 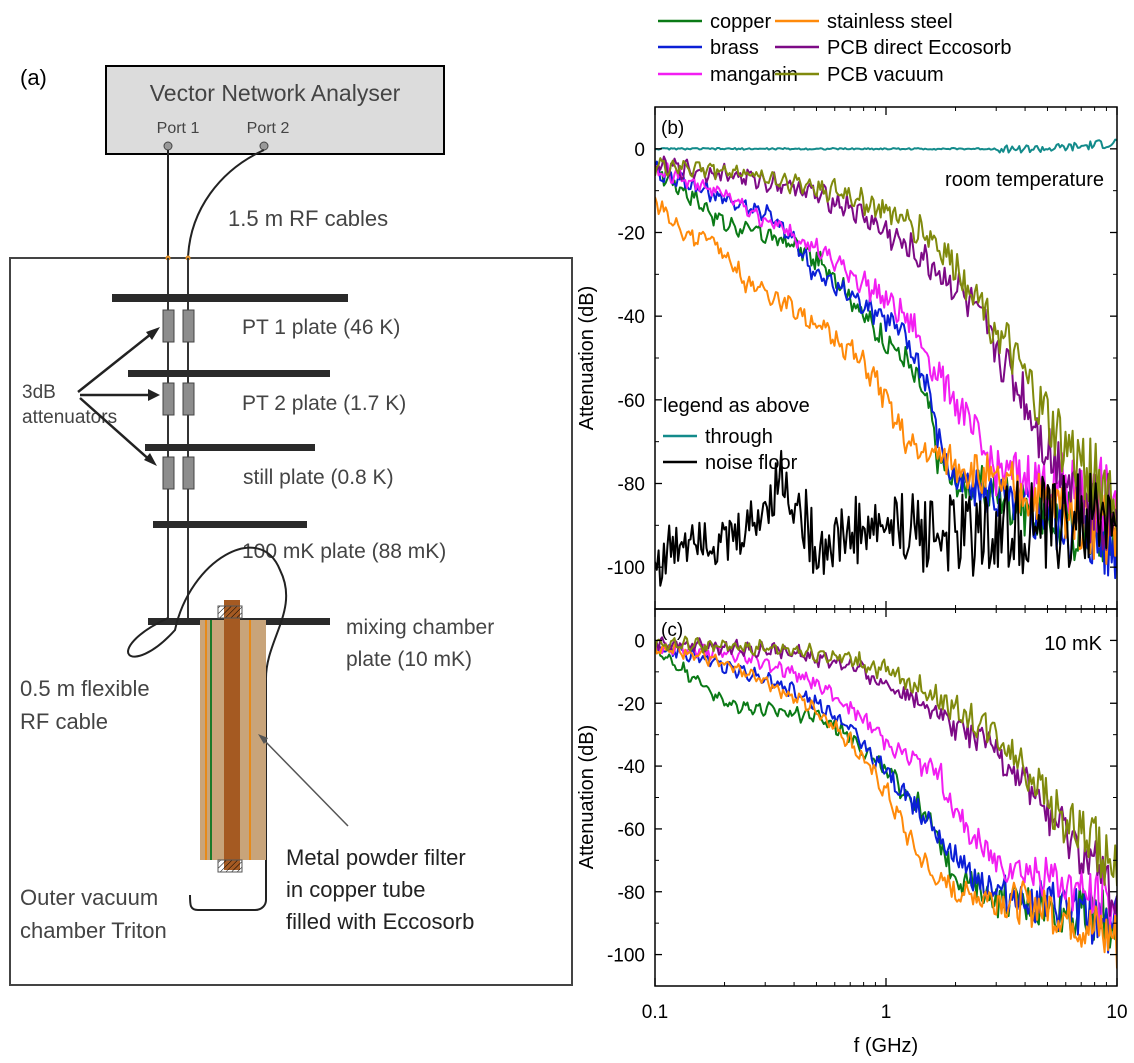 I want to click on mixing-chamber-label-2: plate (10 mK), so click(x=409, y=659).